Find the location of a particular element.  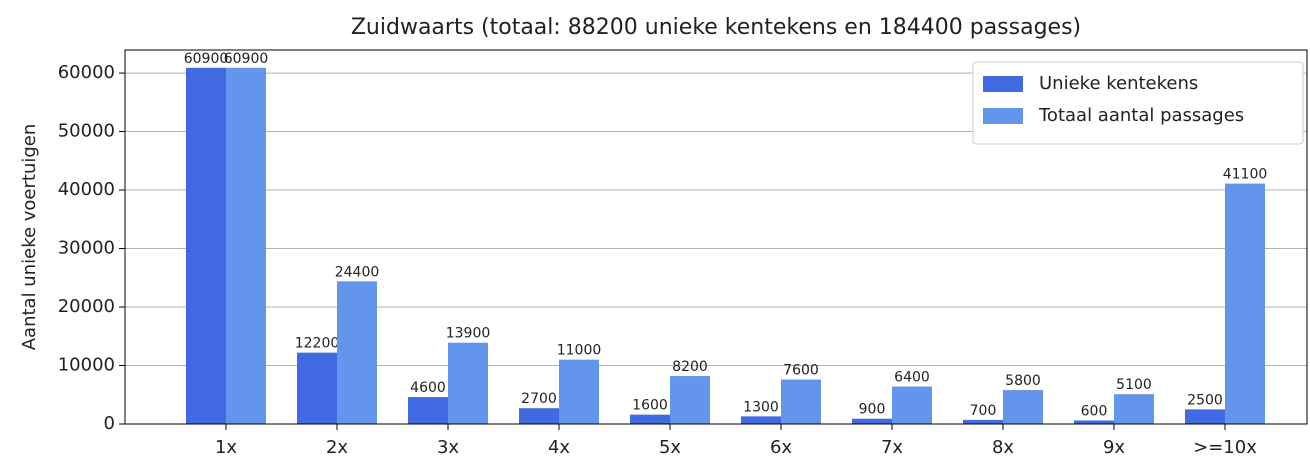

x-tick-label: 3x is located at coordinates (448, 447).